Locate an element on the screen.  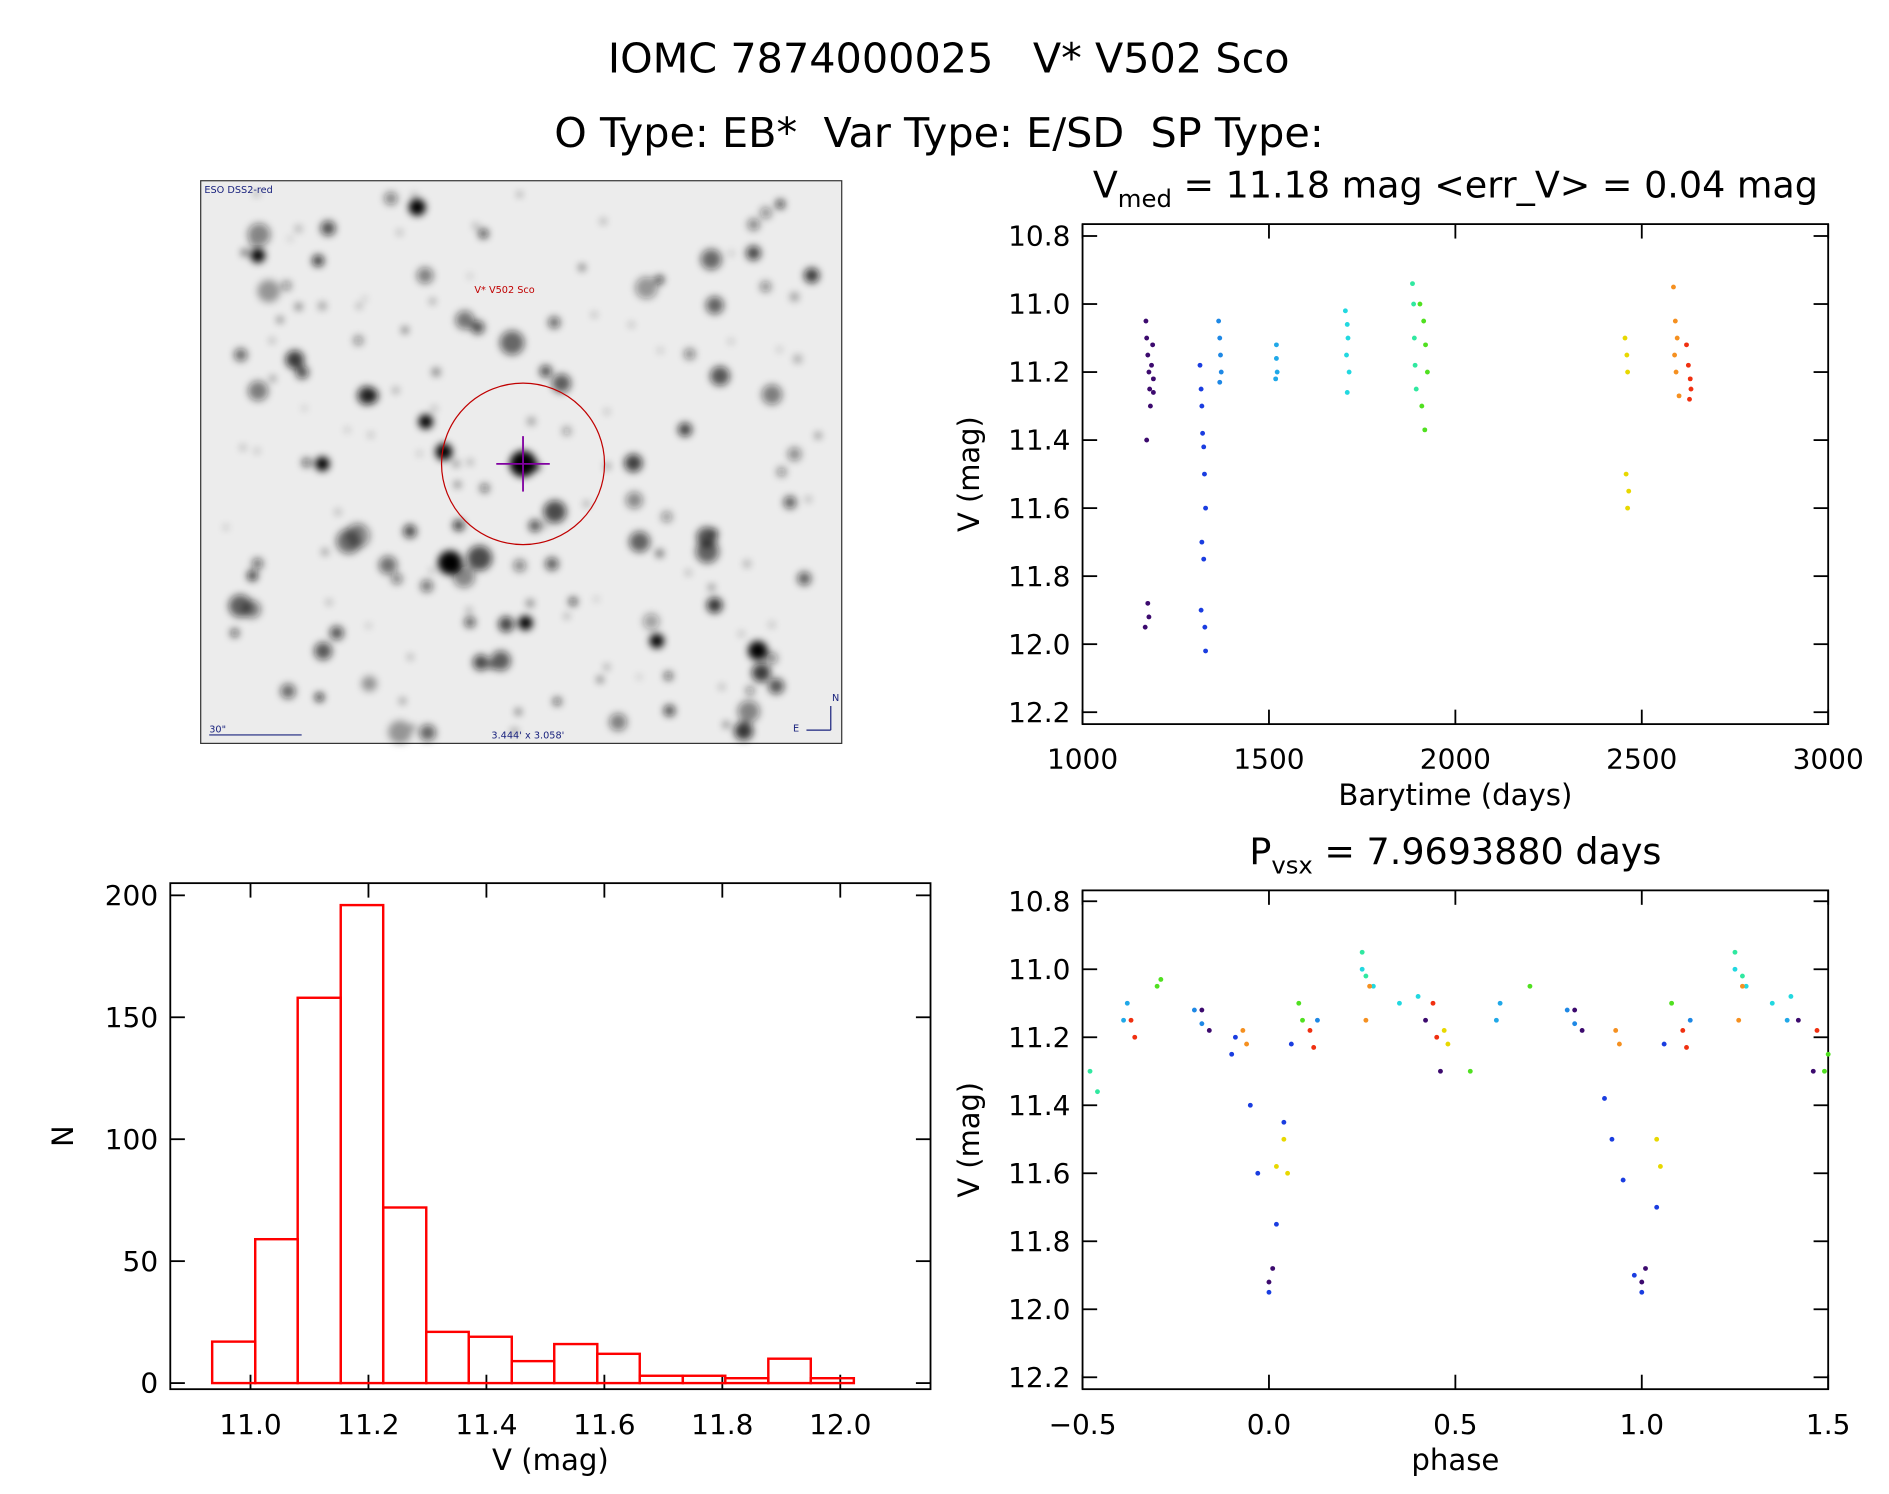
title-main: V is located at coordinates (1105, 185).